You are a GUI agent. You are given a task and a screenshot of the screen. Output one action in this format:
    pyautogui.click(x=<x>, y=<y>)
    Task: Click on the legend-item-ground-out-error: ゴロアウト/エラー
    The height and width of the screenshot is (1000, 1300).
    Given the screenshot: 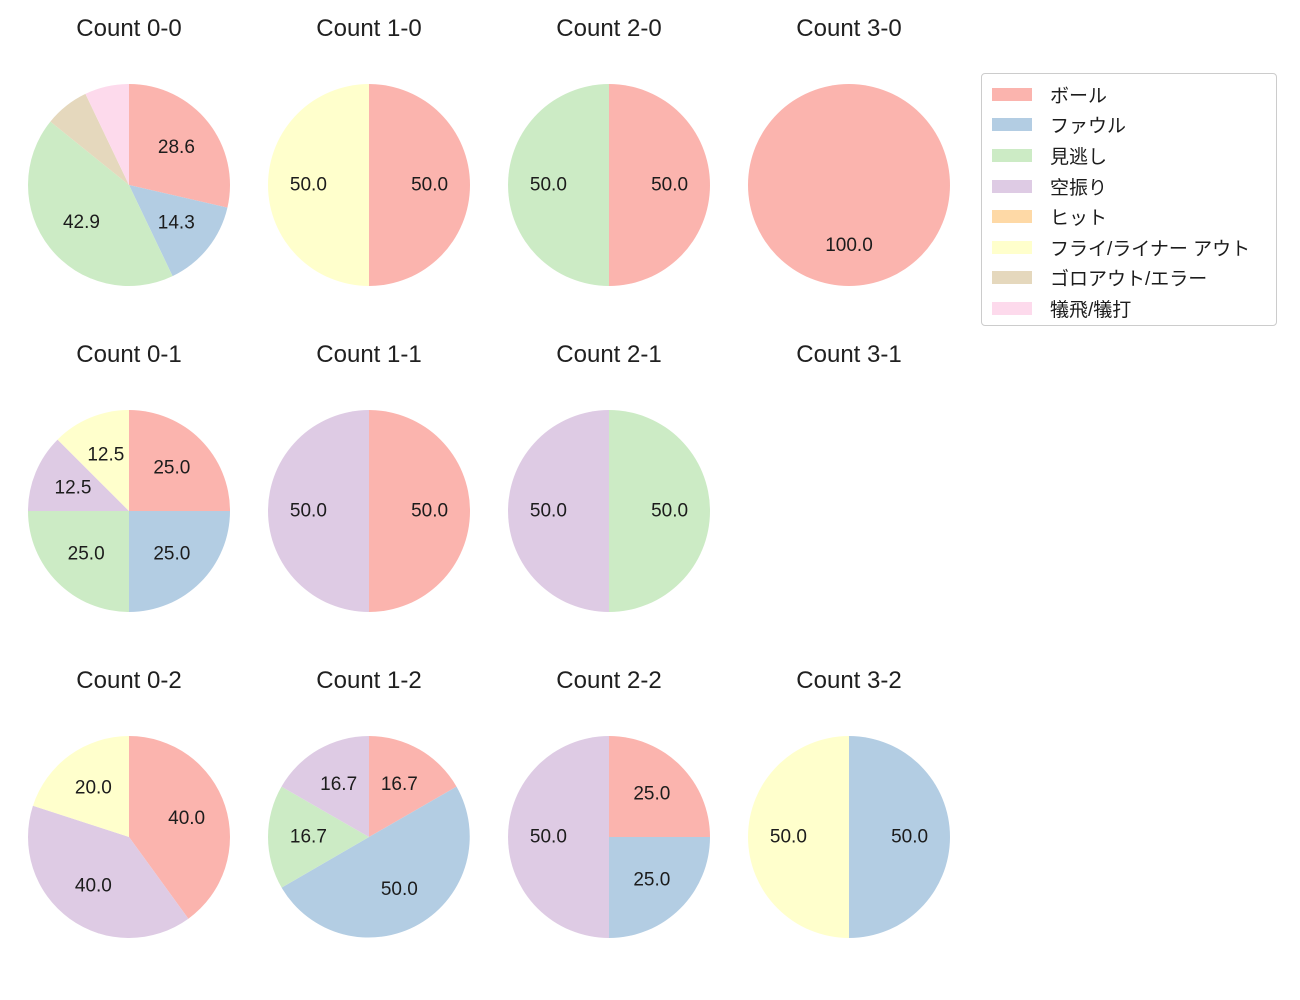 What is the action you would take?
    pyautogui.click(x=1130, y=278)
    